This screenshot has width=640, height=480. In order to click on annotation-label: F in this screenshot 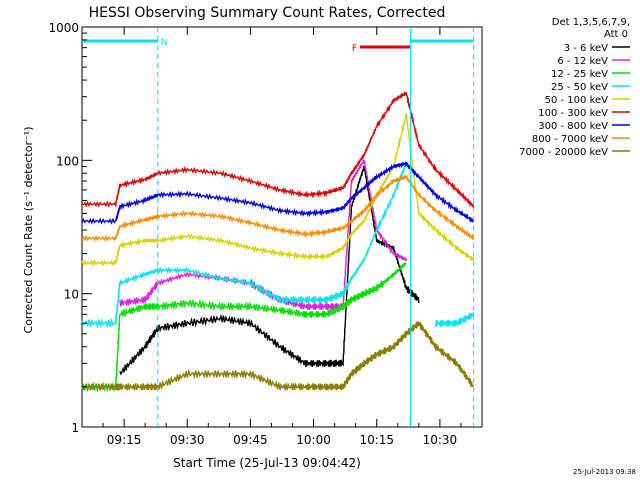, I will do `click(354, 49)`.